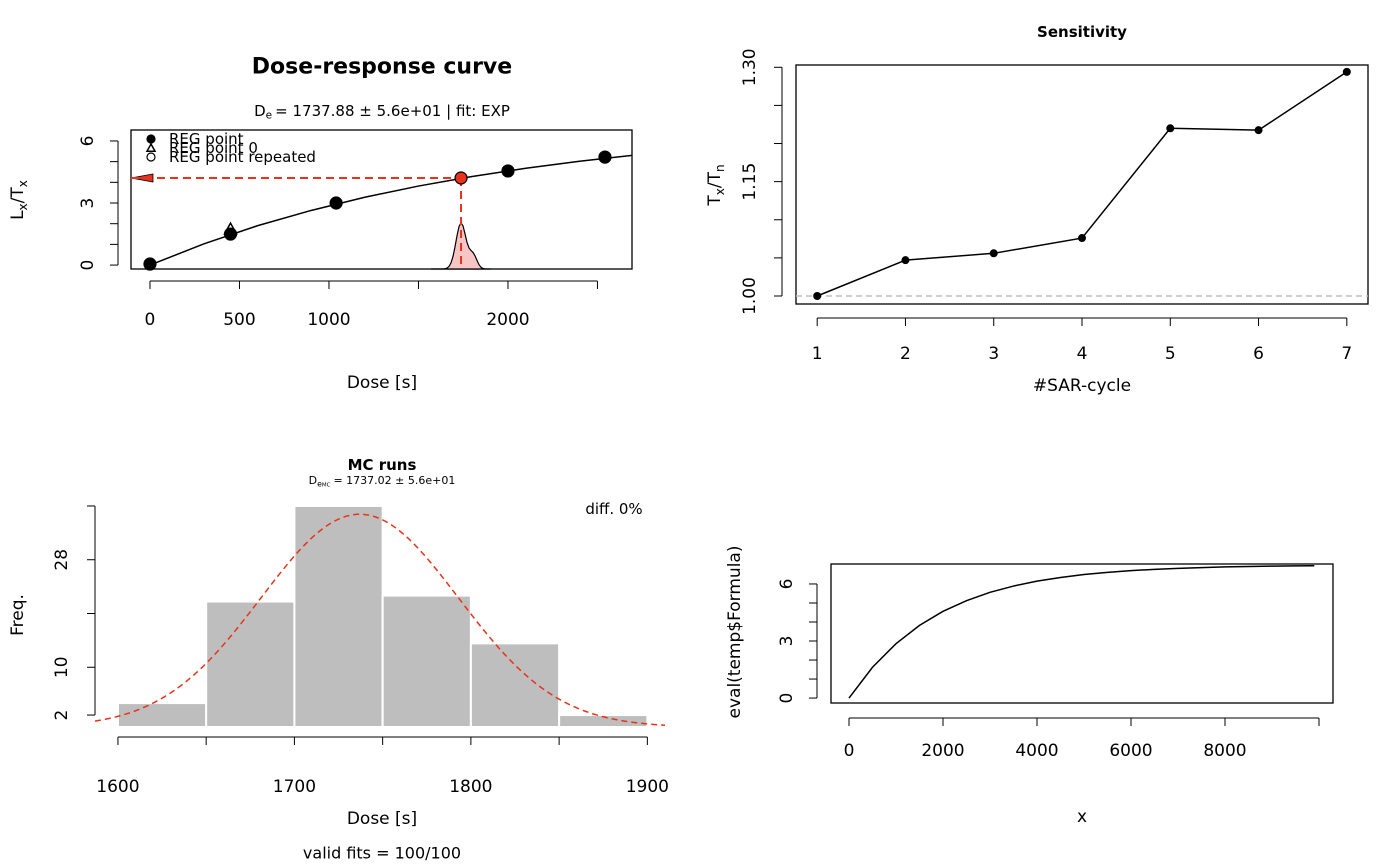 The height and width of the screenshot is (866, 1400). I want to click on y-axis-title: Lx/Tx, so click(19, 200).